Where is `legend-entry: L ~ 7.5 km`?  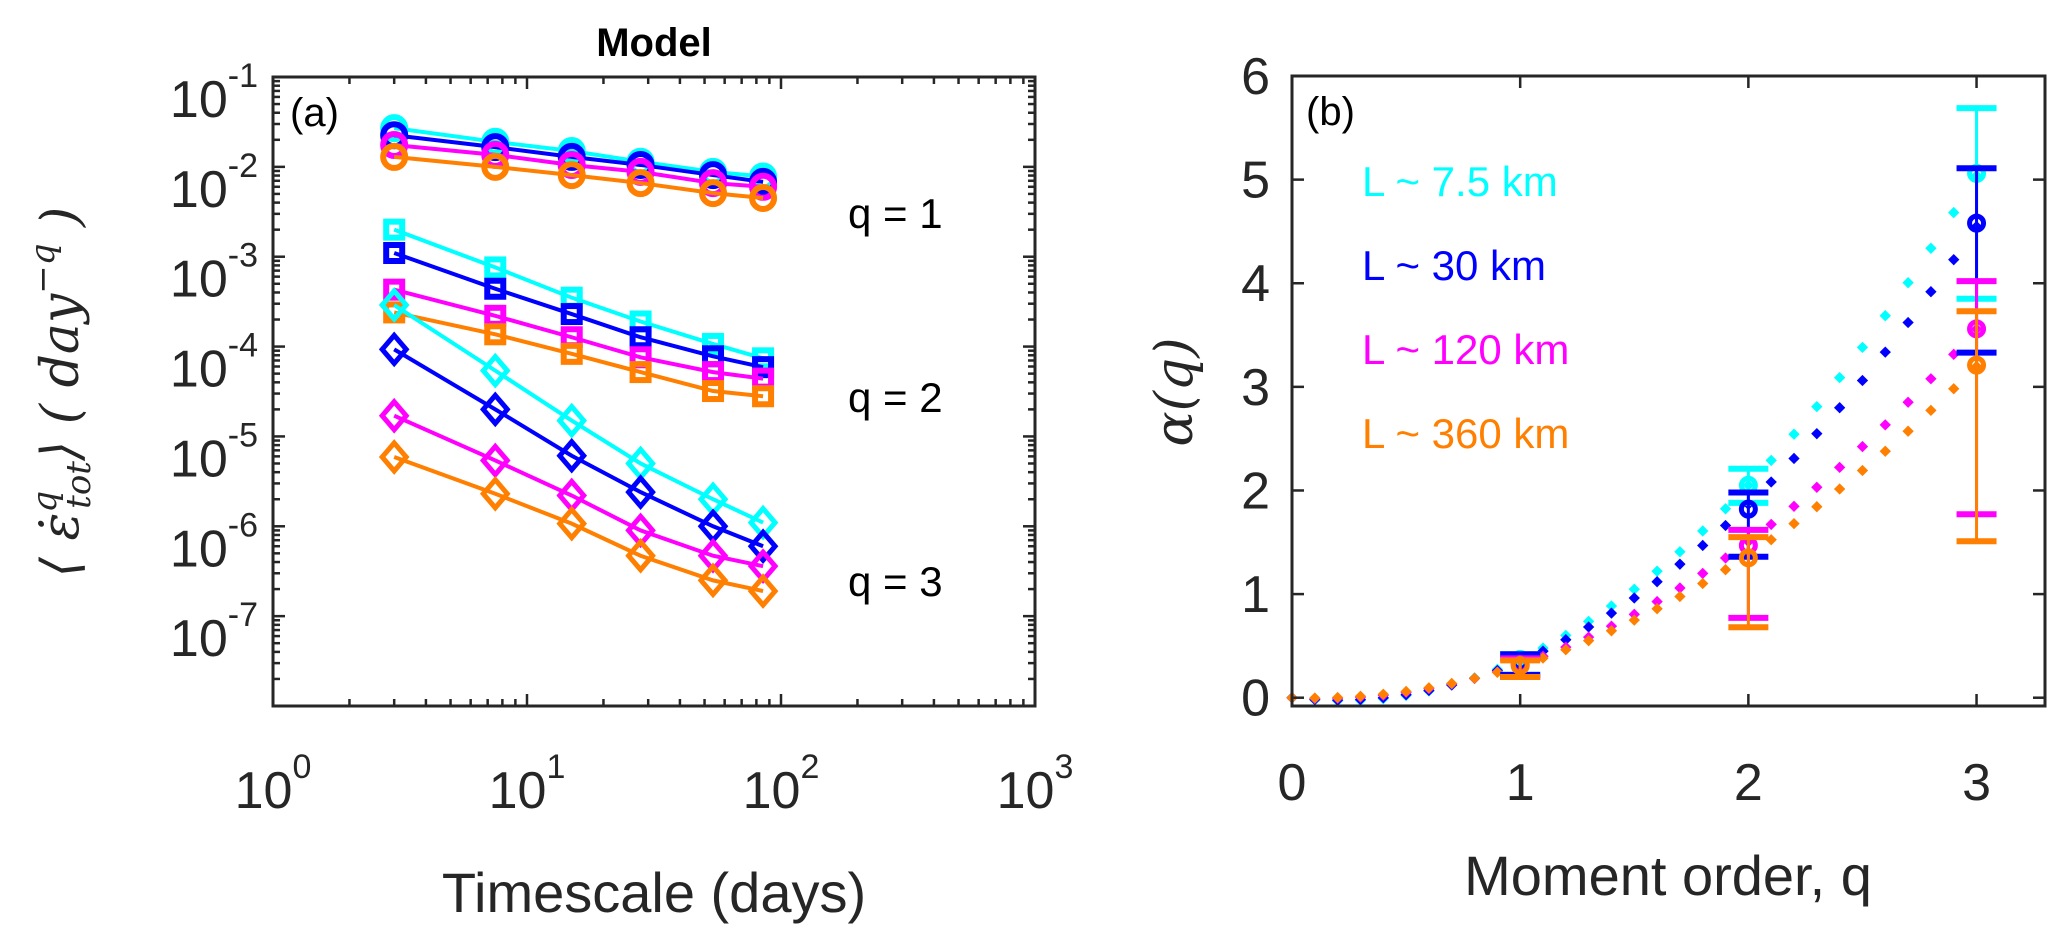
legend-entry: L ~ 7.5 km is located at coordinates (1460, 181).